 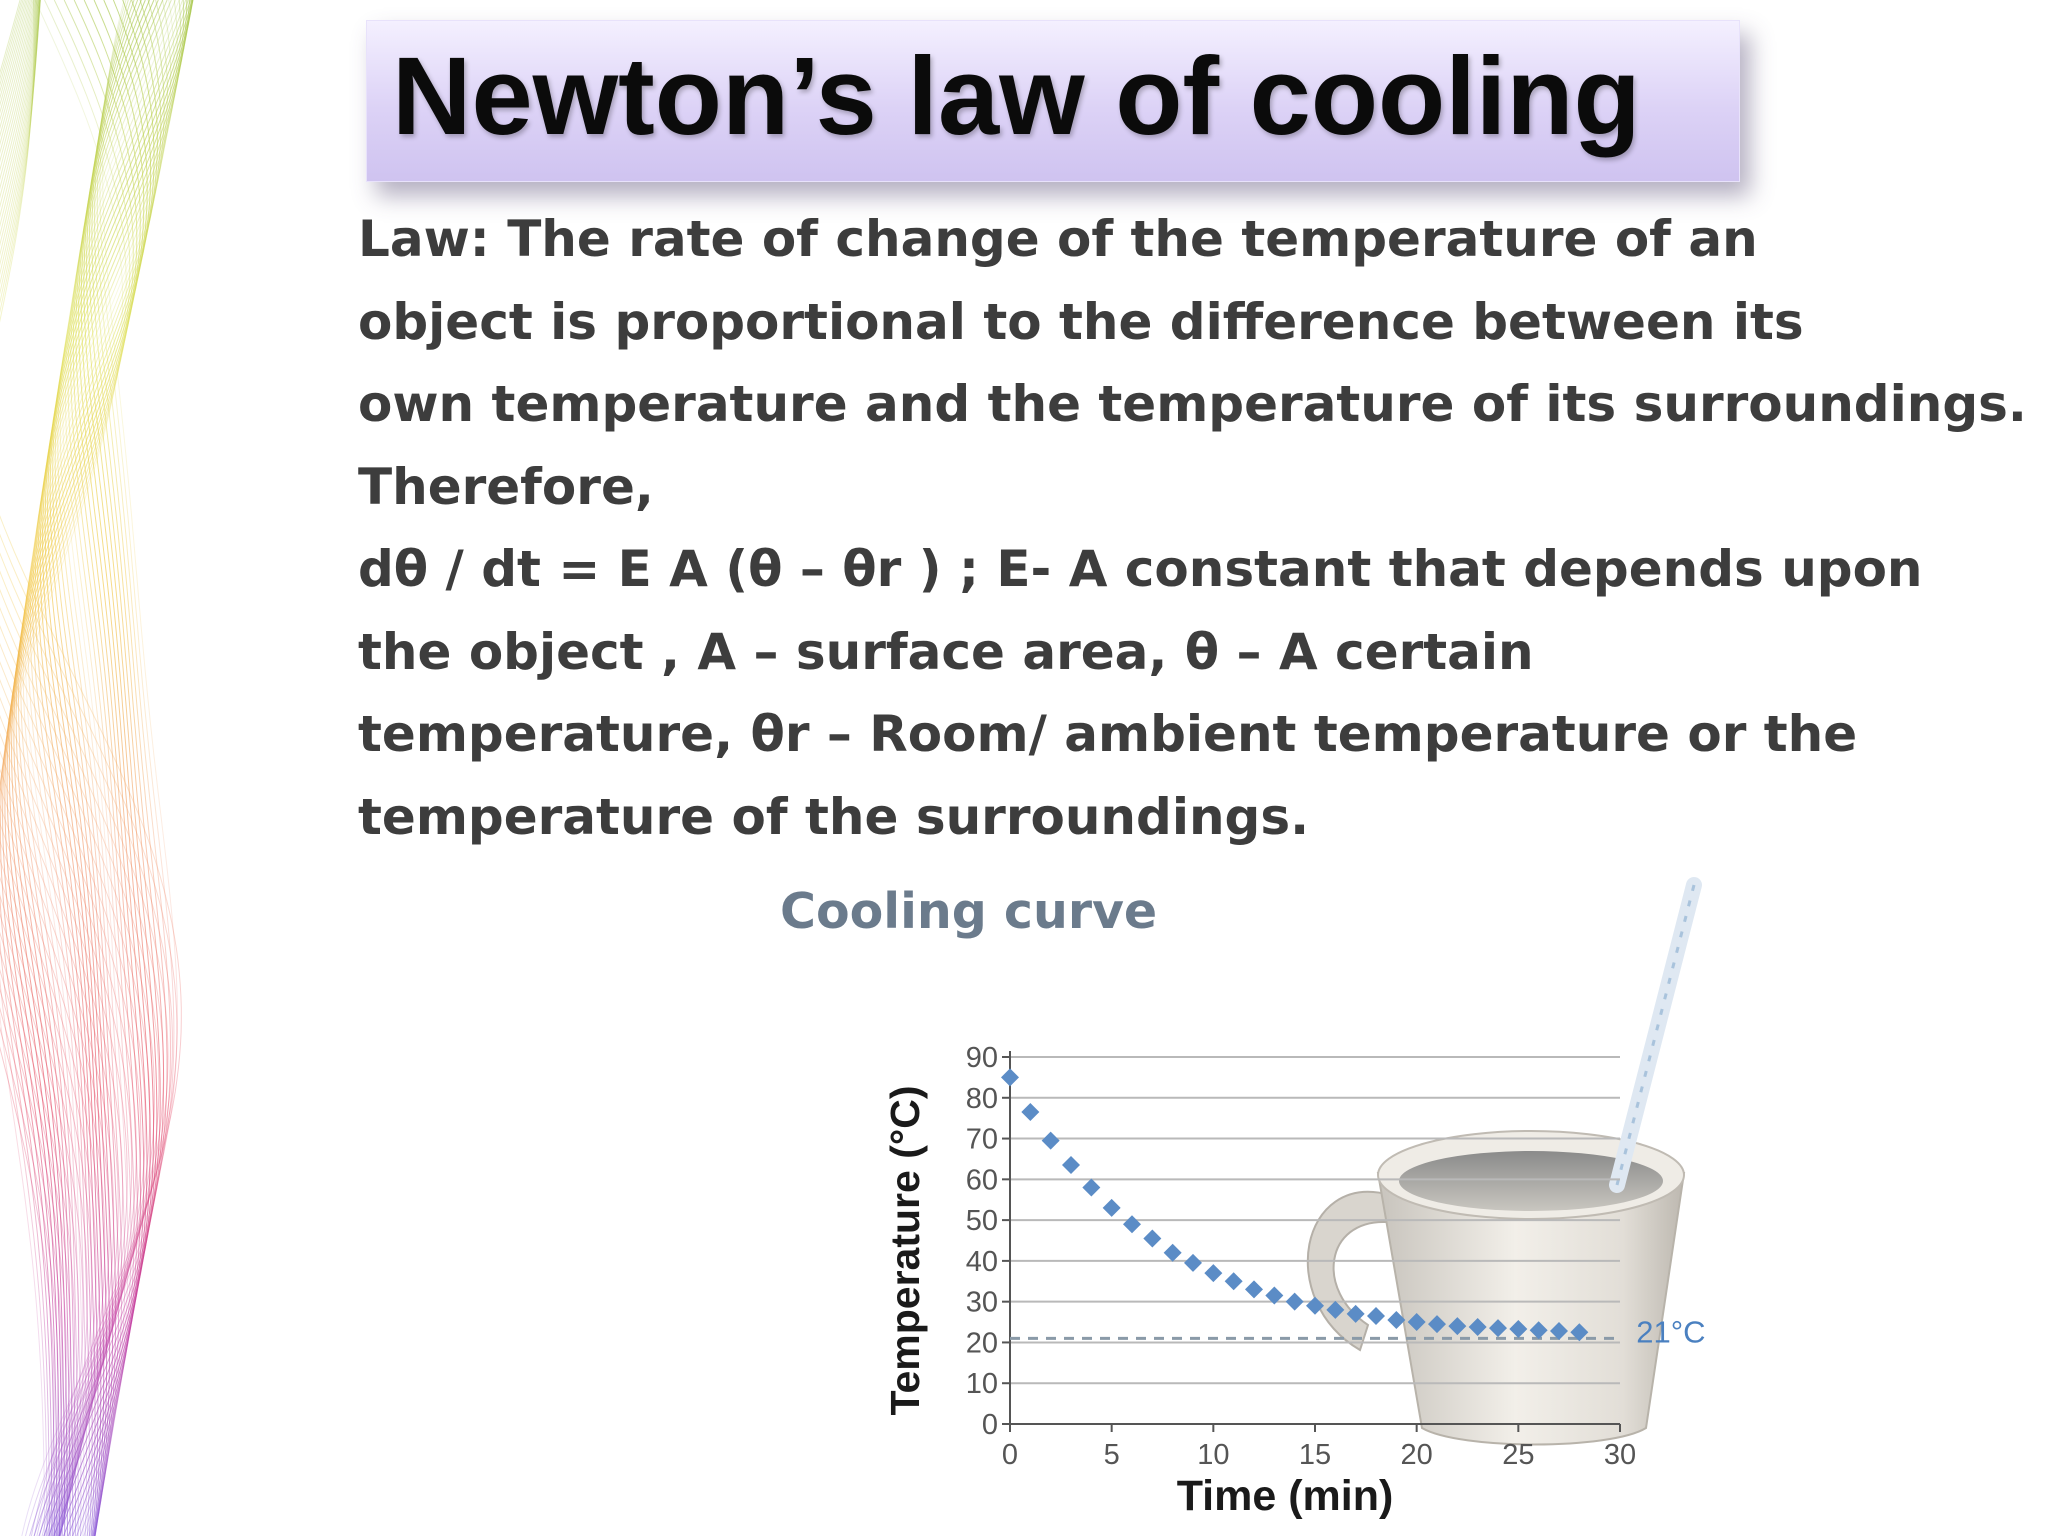 What do you see at coordinates (834, 816) in the screenshot?
I see `body-line: temperature of the surroundings.` at bounding box center [834, 816].